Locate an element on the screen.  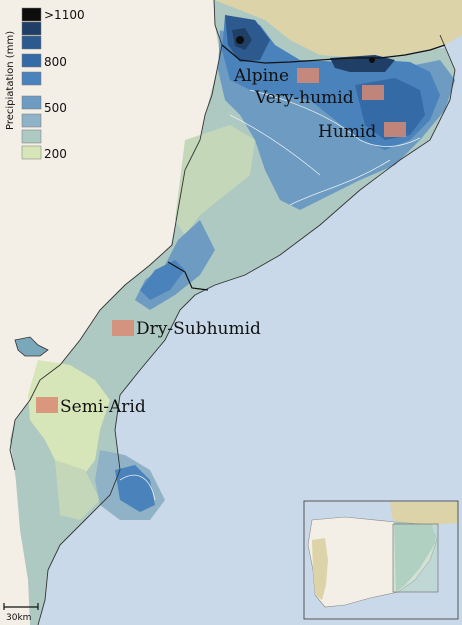
inset-portugal is located at coordinates (320, 569).